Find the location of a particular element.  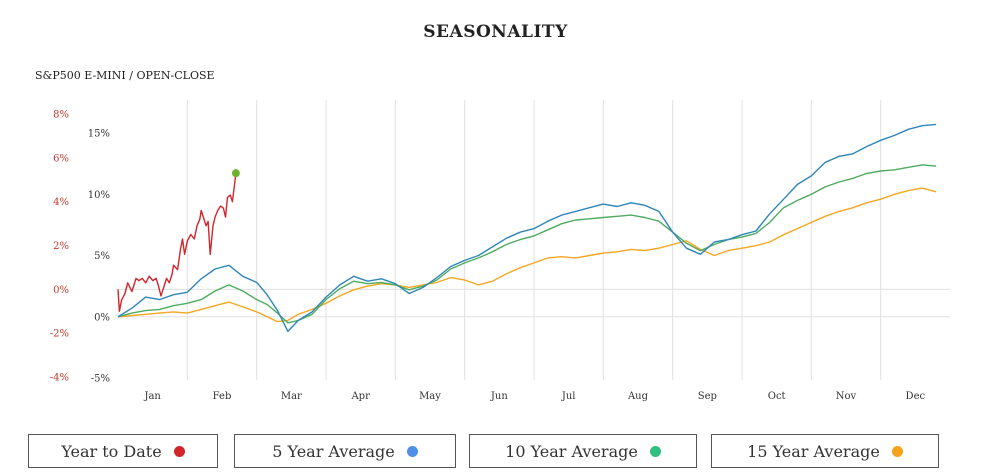

left-tick-label: 8% is located at coordinates (61, 115).